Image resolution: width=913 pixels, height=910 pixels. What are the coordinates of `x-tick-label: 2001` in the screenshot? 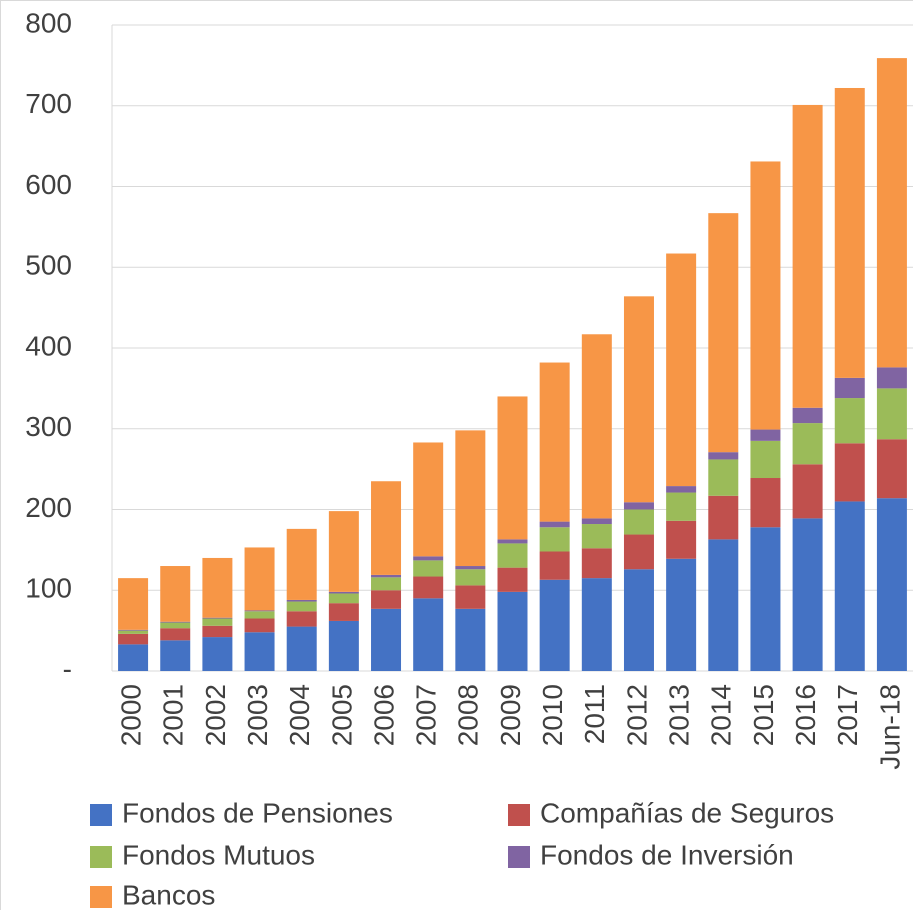 It's located at (173, 715).